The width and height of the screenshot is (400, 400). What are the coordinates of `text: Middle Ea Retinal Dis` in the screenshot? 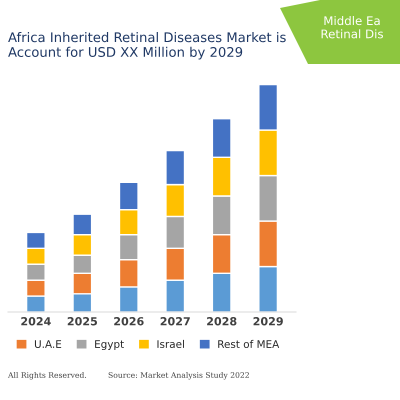 It's located at (352, 27).